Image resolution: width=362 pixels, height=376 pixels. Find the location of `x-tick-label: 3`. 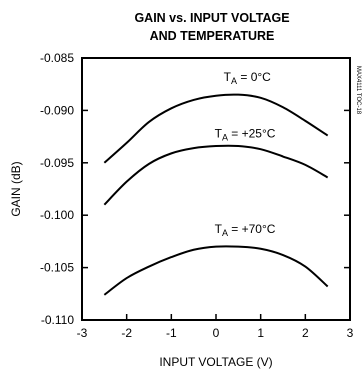

x-tick-label: 3 is located at coordinates (350, 333).